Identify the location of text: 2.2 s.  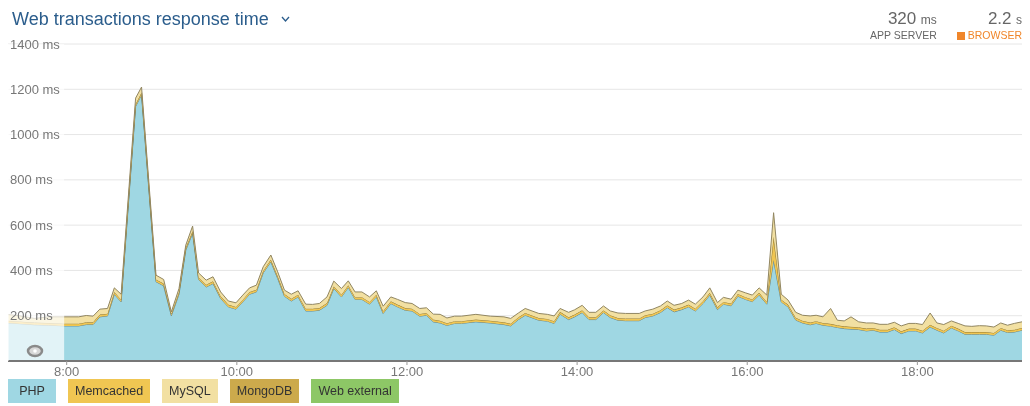
(1004, 18).